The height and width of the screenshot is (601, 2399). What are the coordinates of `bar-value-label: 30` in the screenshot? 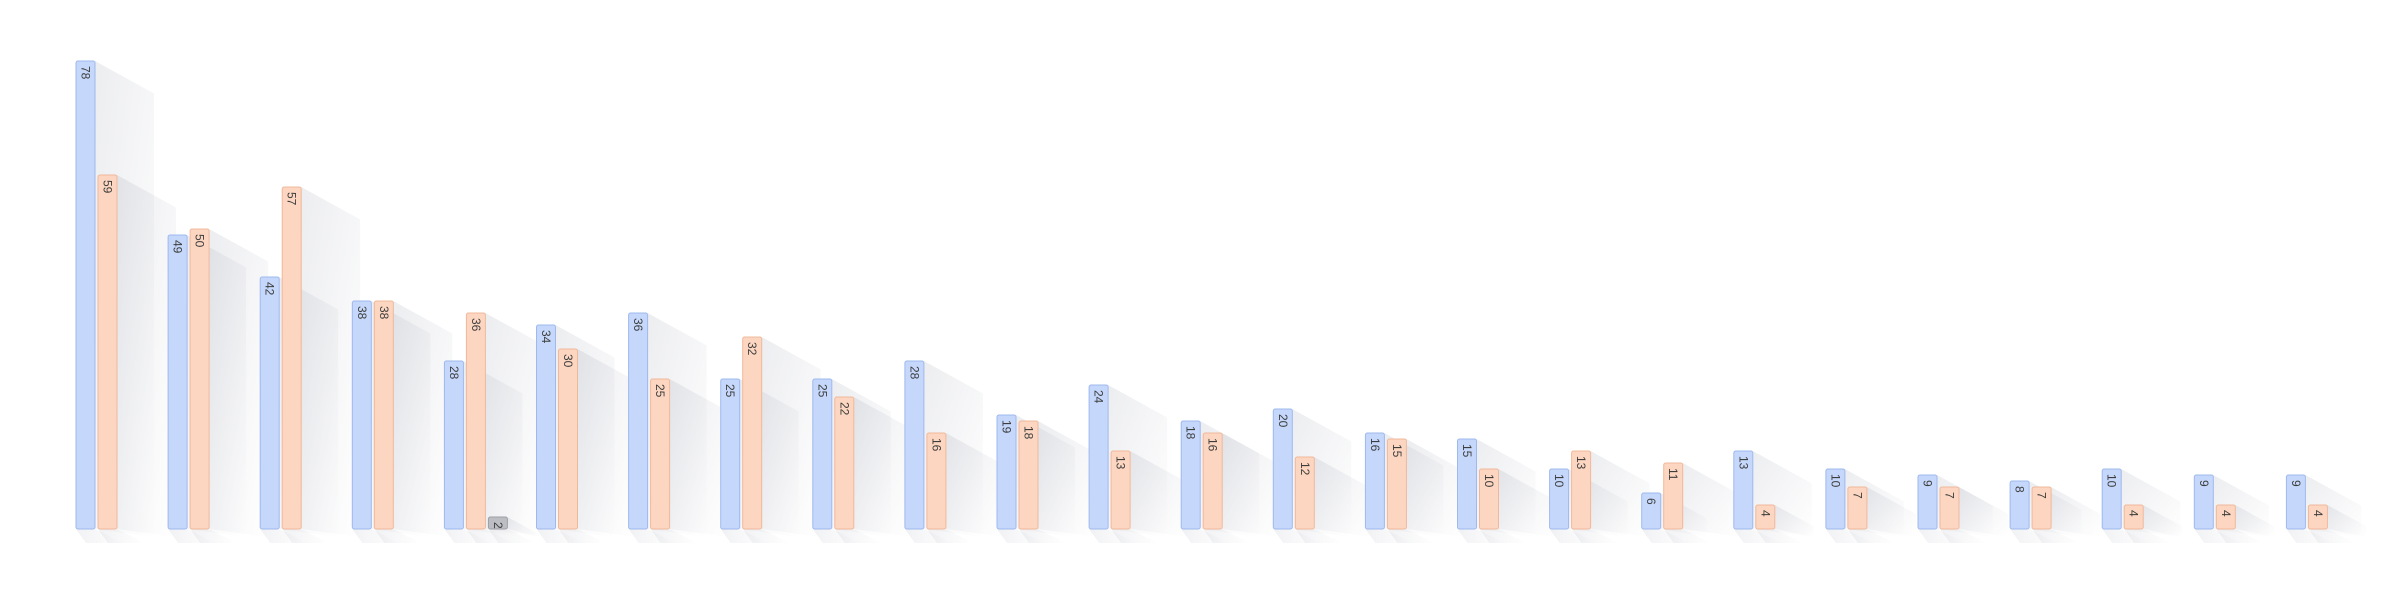 It's located at (568, 361).